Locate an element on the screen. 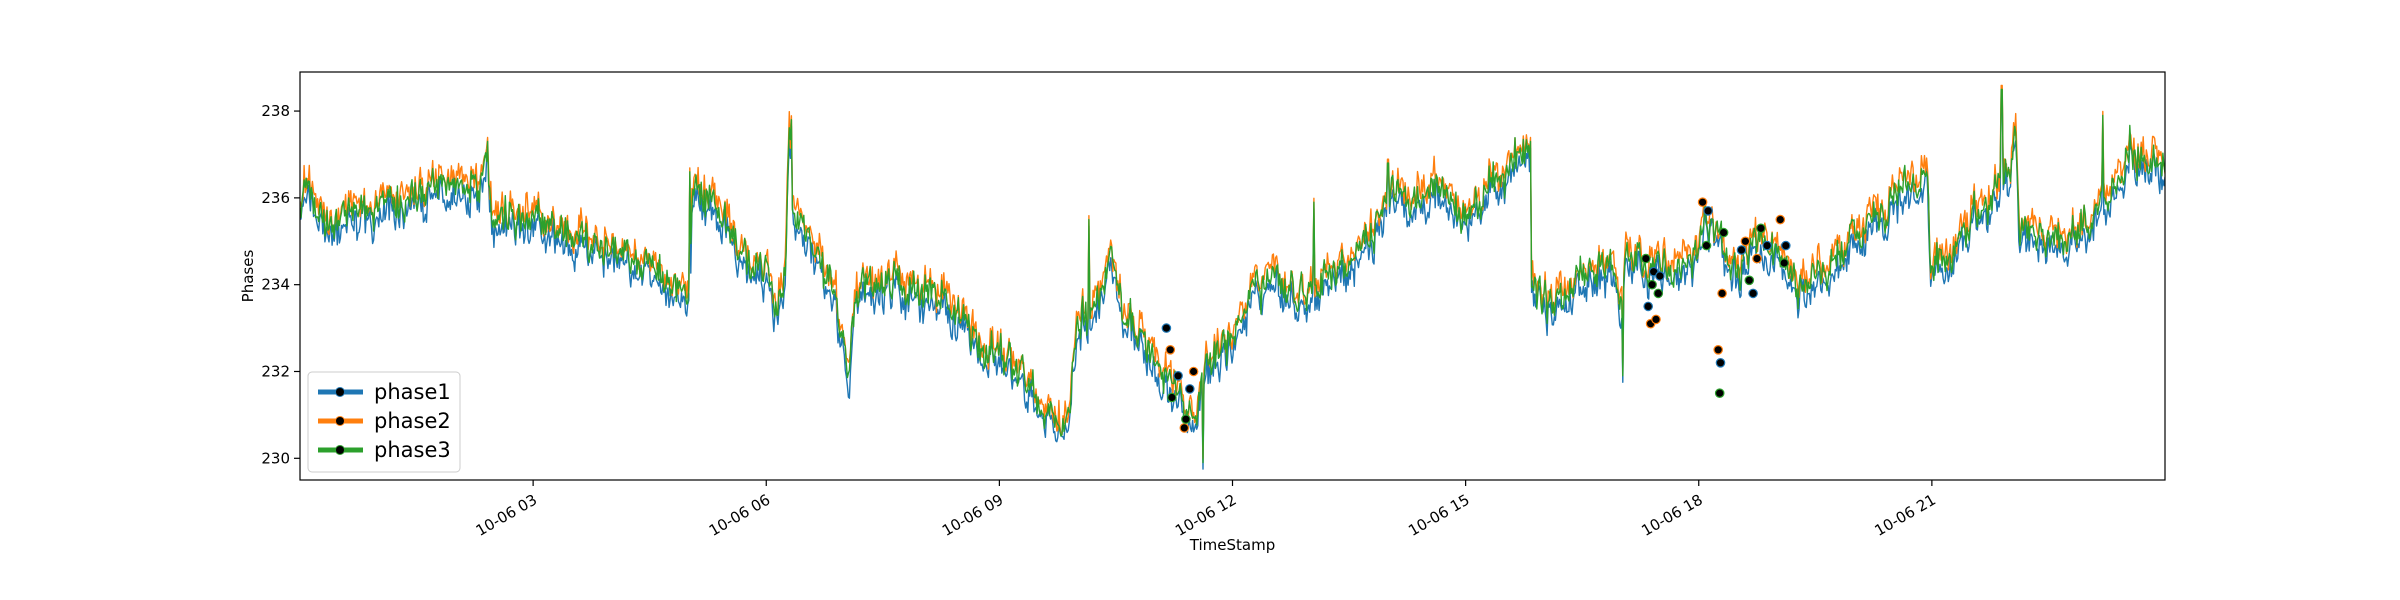 The height and width of the screenshot is (600, 2400). legend-label-phase3: phase3 is located at coordinates (412, 450).